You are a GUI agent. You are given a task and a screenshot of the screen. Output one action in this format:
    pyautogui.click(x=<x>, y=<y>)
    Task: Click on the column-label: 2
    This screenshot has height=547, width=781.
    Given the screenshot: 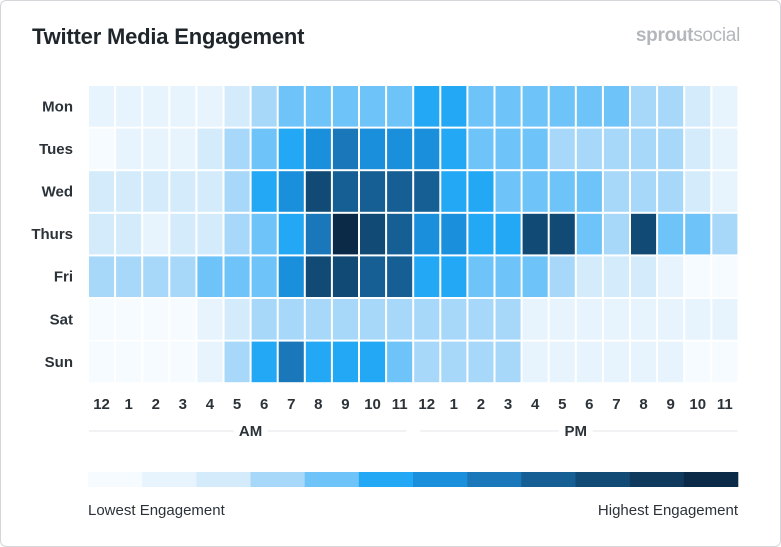 What is the action you would take?
    pyautogui.click(x=156, y=404)
    